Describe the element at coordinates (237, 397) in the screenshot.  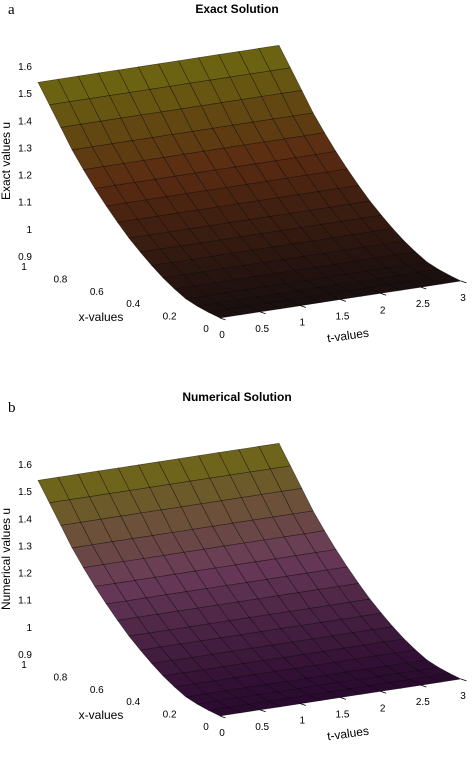
I see `chart-title: Numerical Solution` at that location.